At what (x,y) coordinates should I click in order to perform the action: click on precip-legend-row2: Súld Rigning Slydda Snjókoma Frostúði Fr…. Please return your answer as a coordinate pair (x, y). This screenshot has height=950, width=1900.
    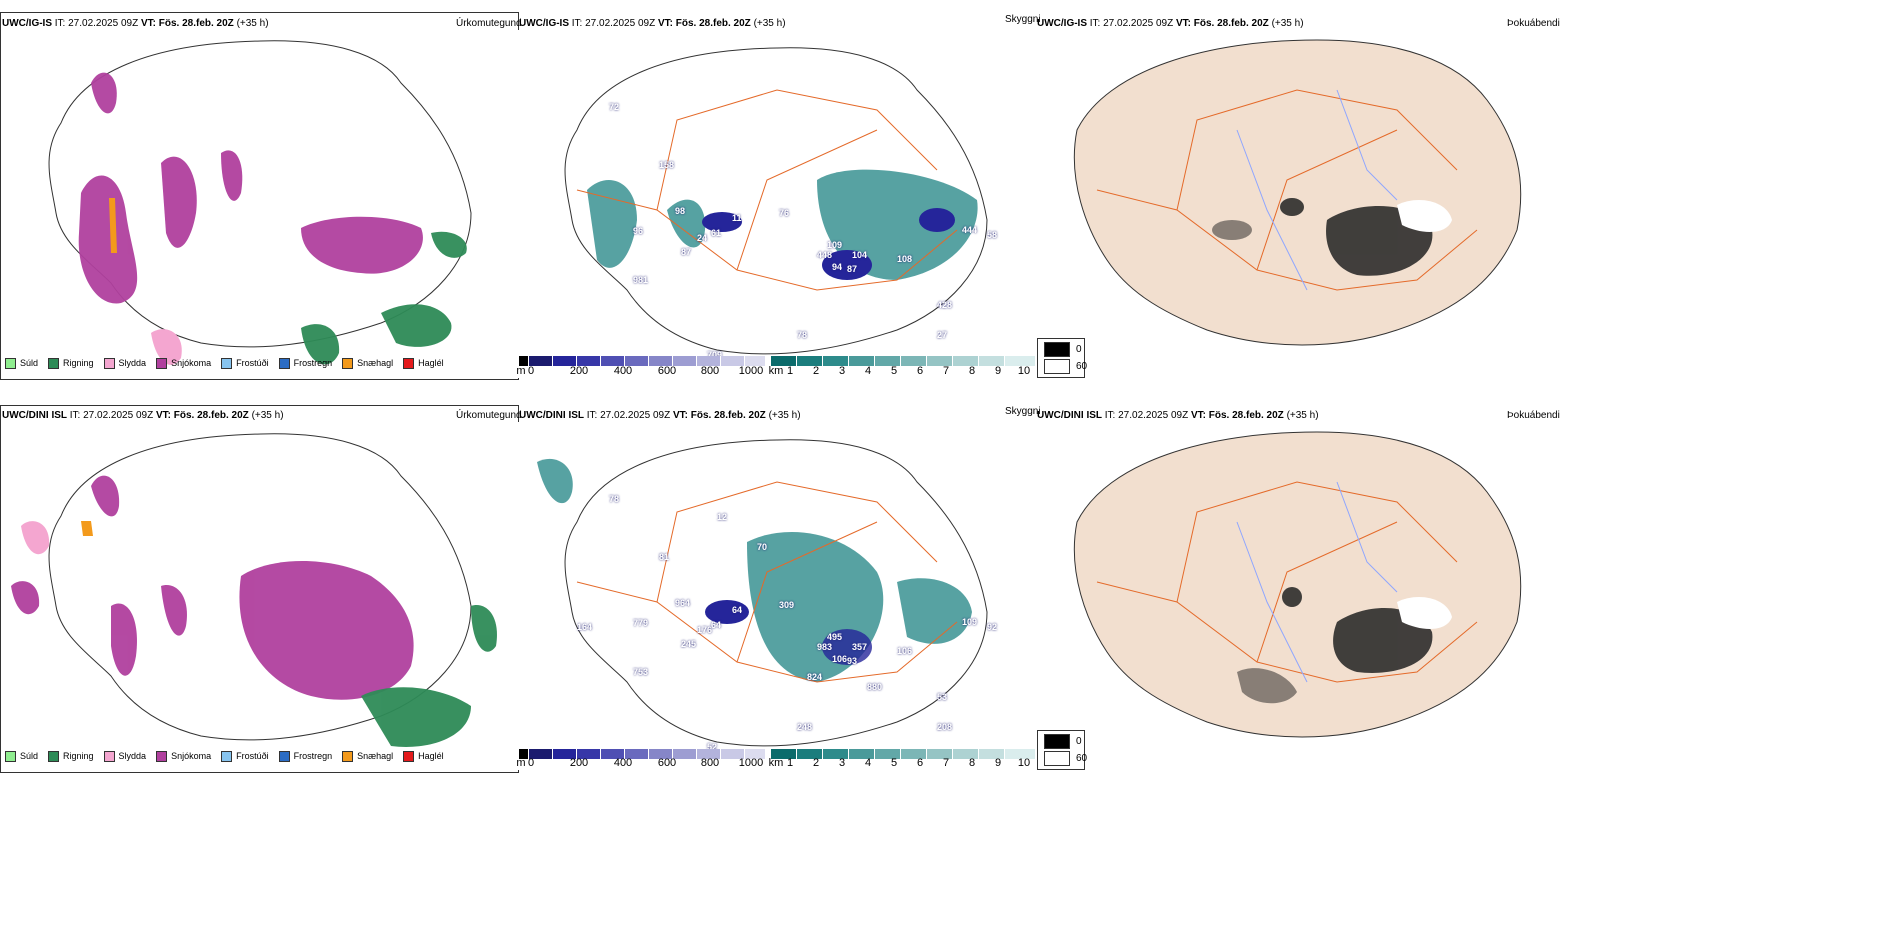
    Looking at the image, I should click on (224, 756).